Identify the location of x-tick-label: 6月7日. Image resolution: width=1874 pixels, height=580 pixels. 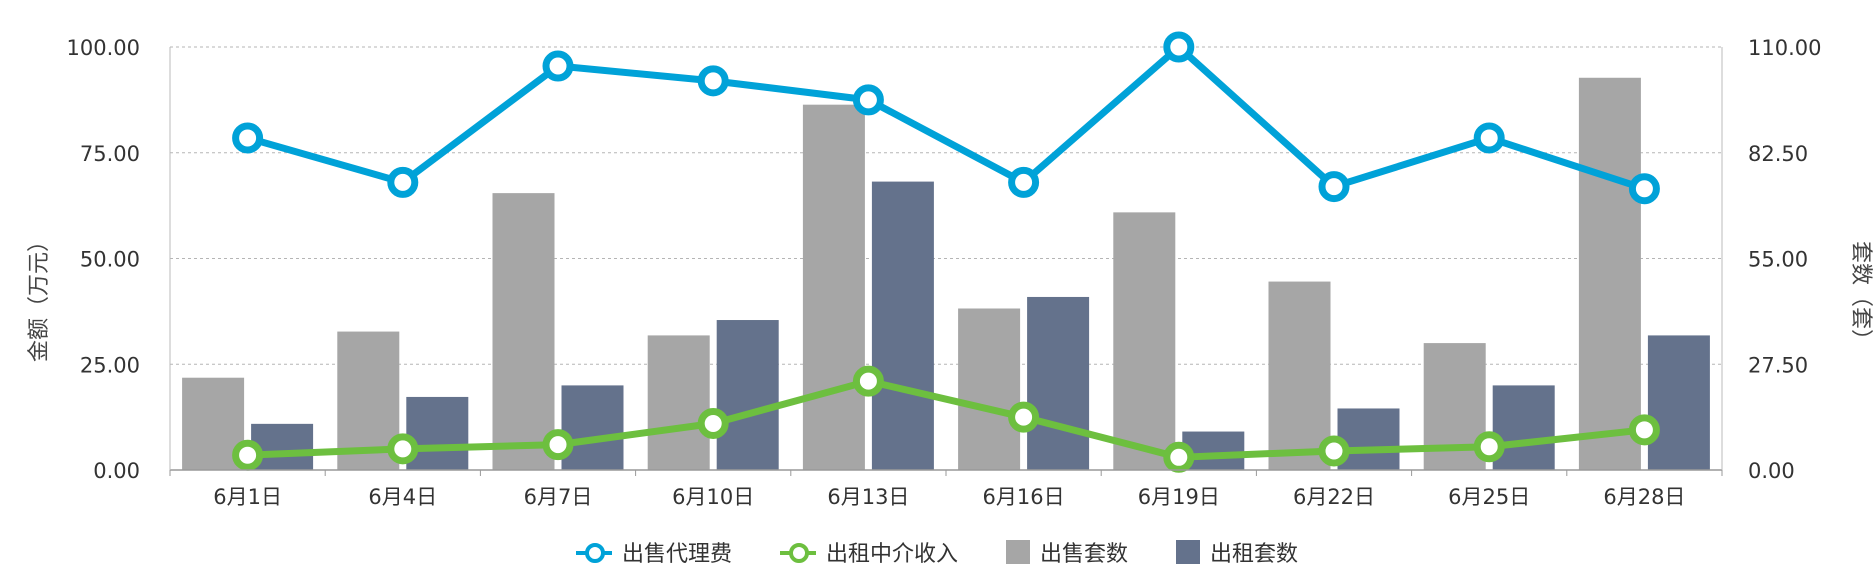
(558, 497).